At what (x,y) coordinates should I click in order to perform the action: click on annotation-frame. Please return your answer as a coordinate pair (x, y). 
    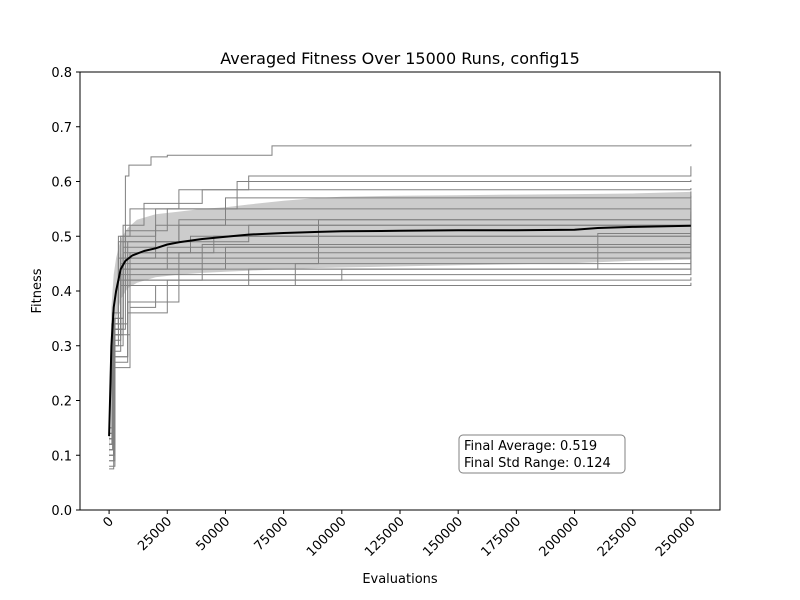
    Looking at the image, I should click on (542, 454).